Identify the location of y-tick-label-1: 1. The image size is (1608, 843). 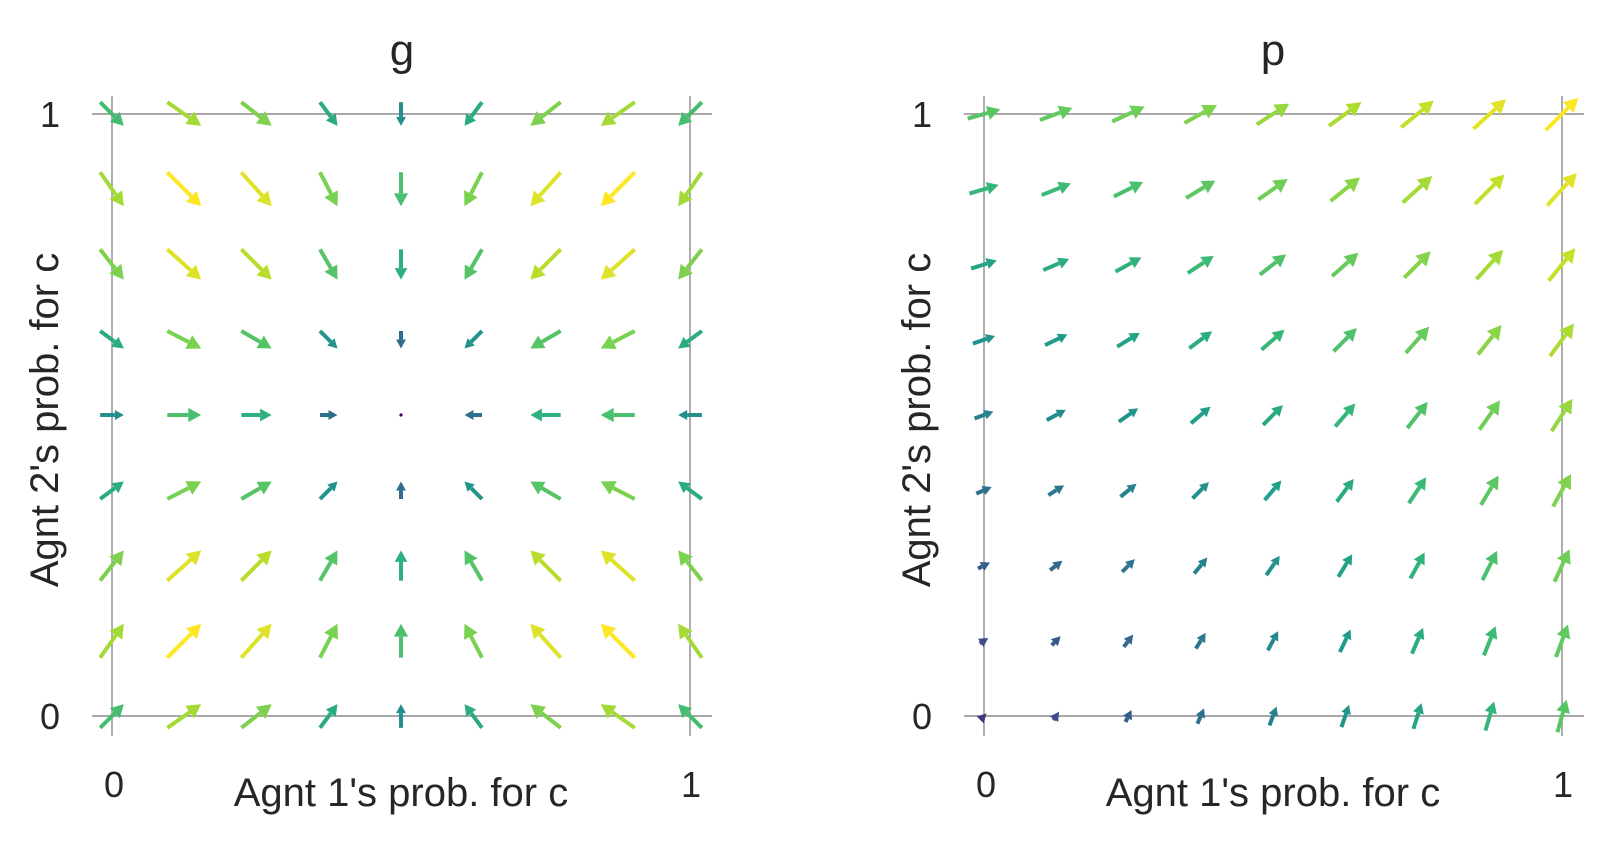
(922, 114).